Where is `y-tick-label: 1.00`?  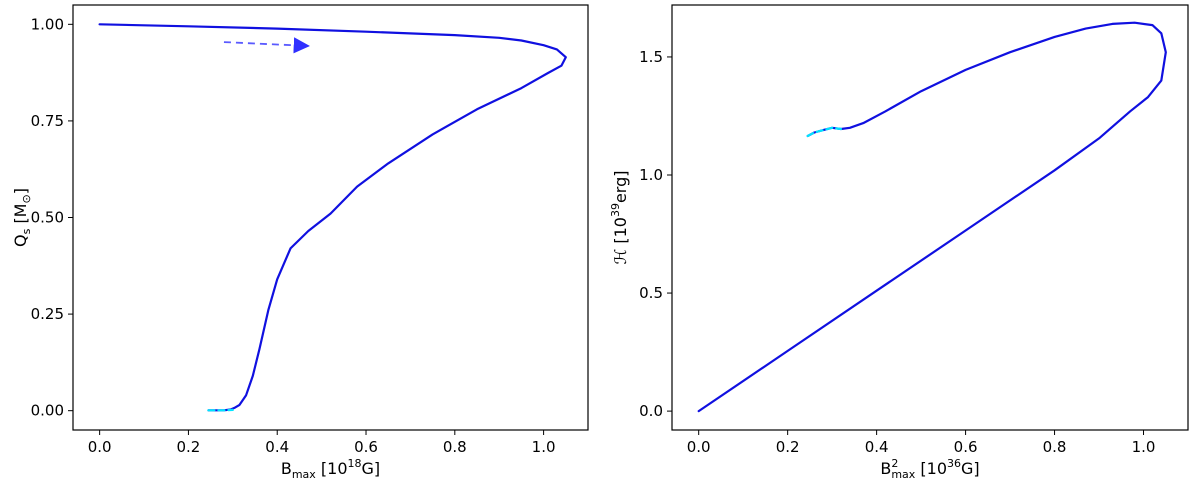 y-tick-label: 1.00 is located at coordinates (47, 24).